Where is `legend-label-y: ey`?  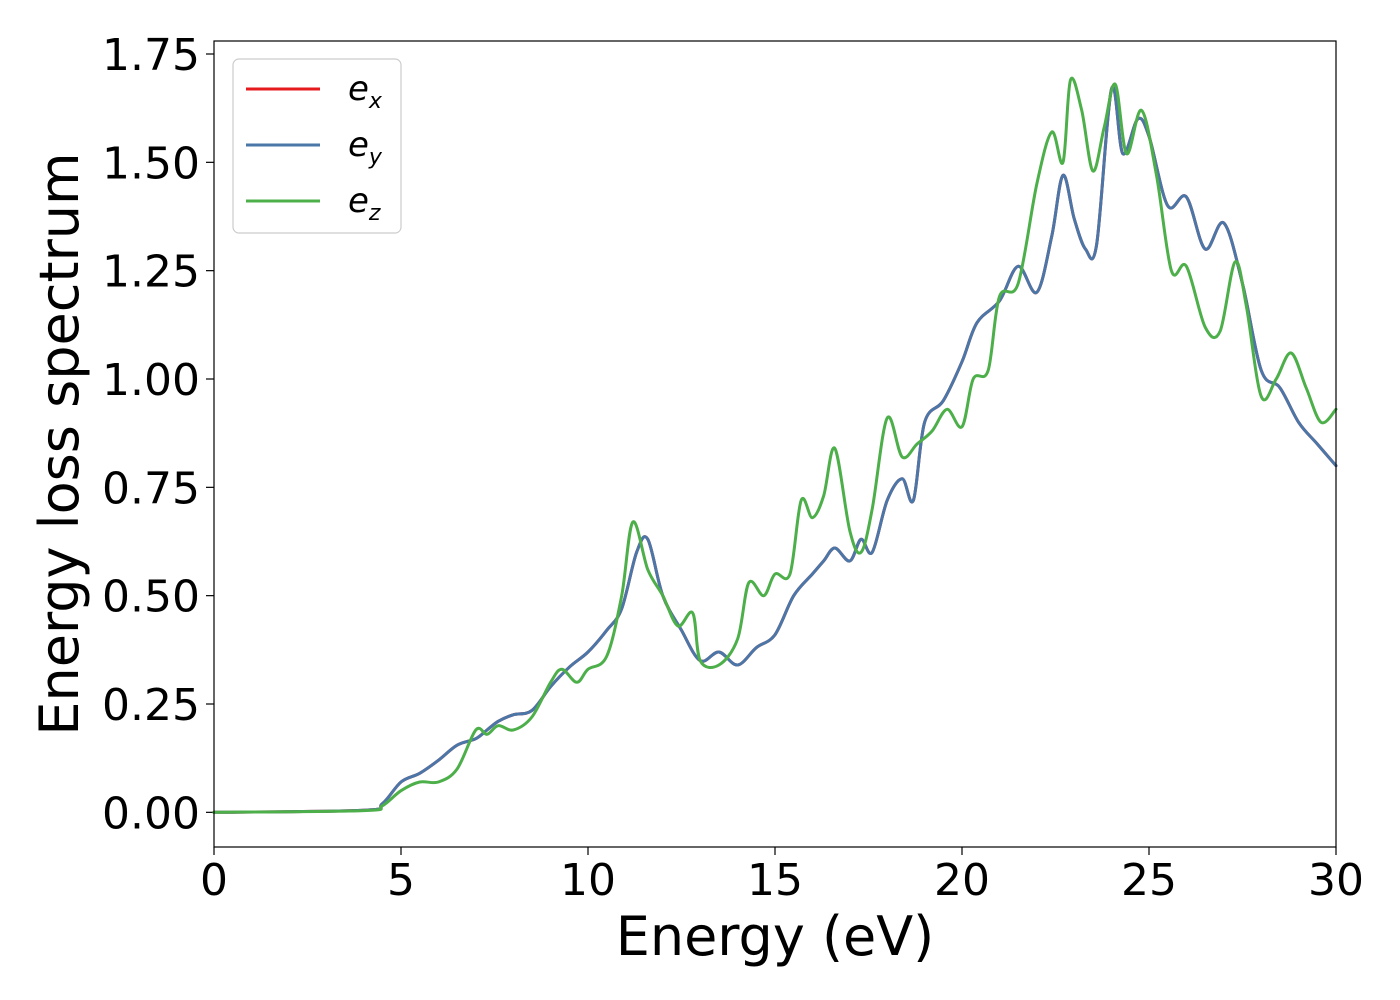
legend-label-y: ey is located at coordinates (365, 147).